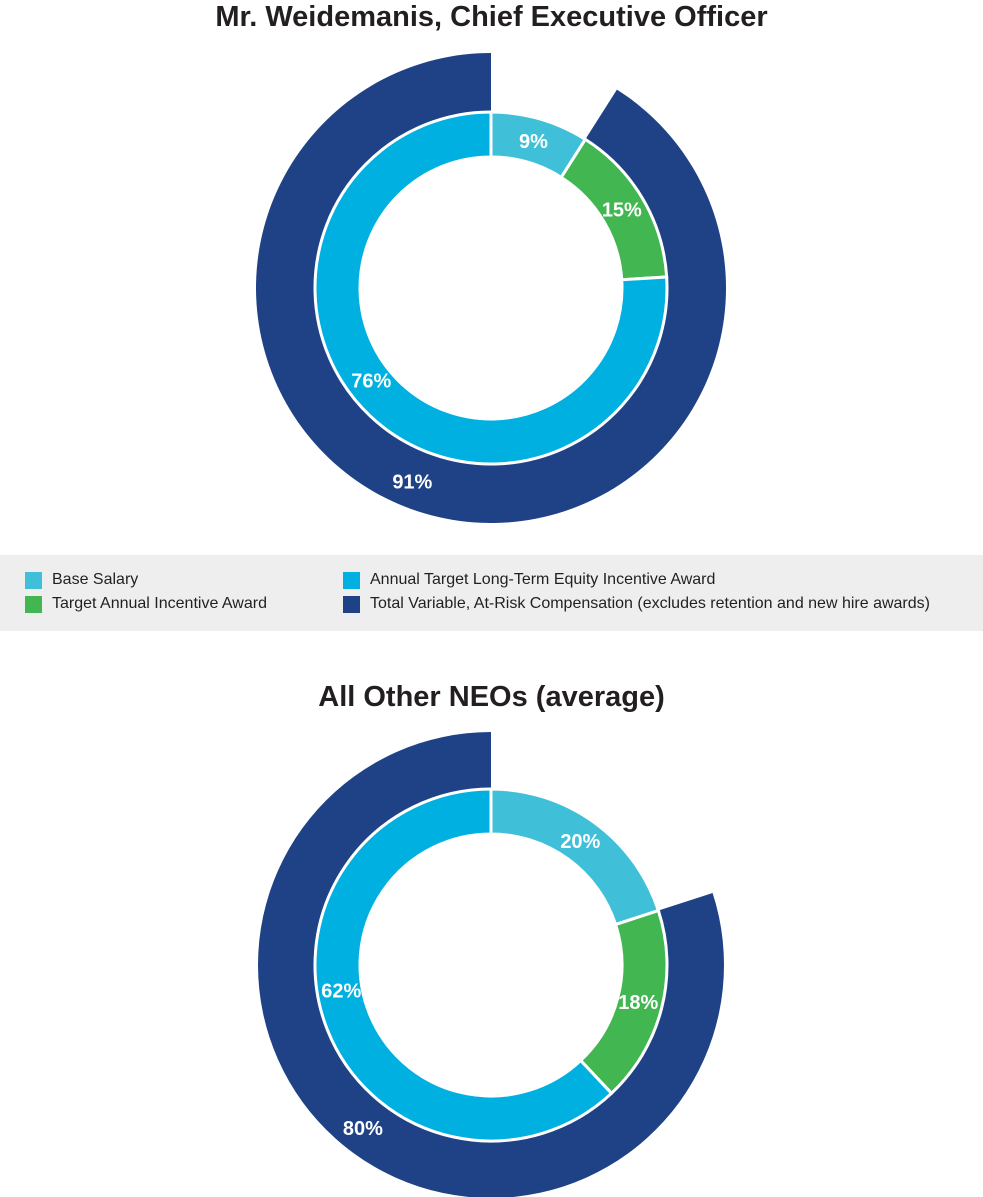 This screenshot has width=983, height=1197. I want to click on legend-swatch-target-annual-incentive, so click(33, 604).